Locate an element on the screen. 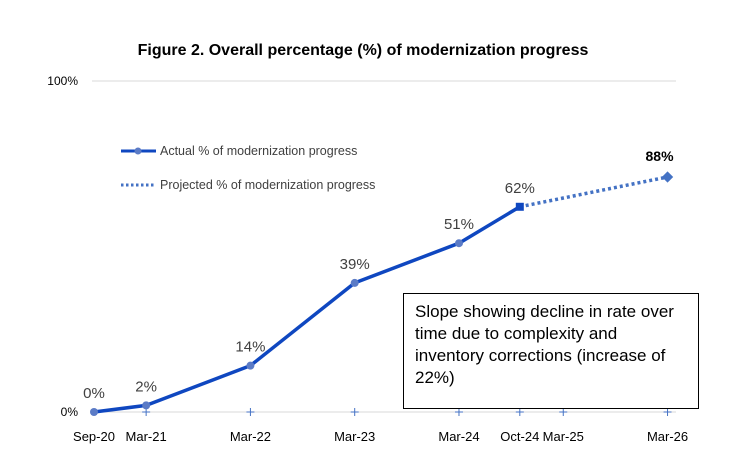 The width and height of the screenshot is (747, 467). x-tick-label: Mar-21 is located at coordinates (146, 436).